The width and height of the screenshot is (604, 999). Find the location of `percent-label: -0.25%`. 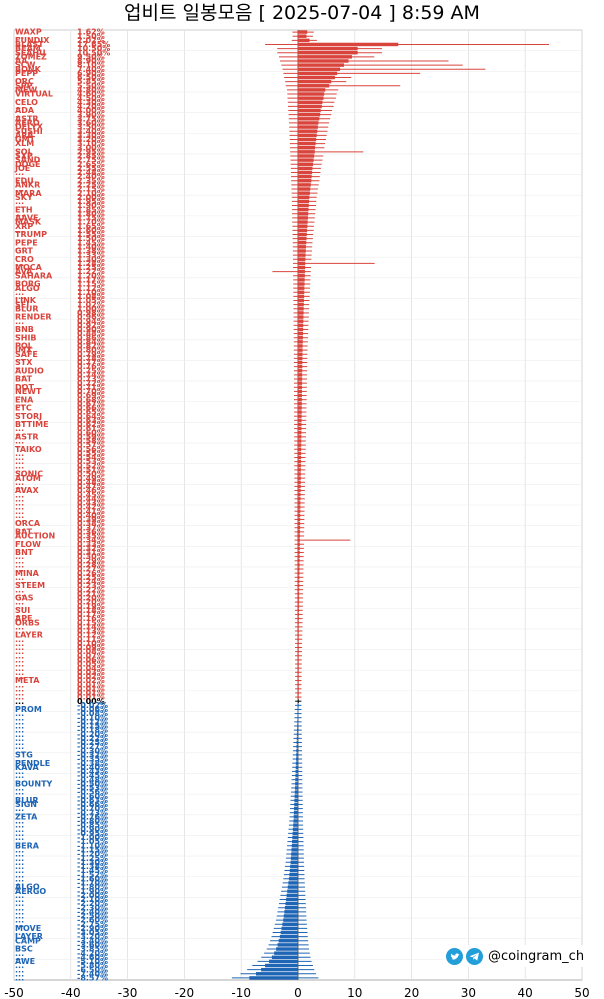

percent-label: -0.25% is located at coordinates (92, 742).